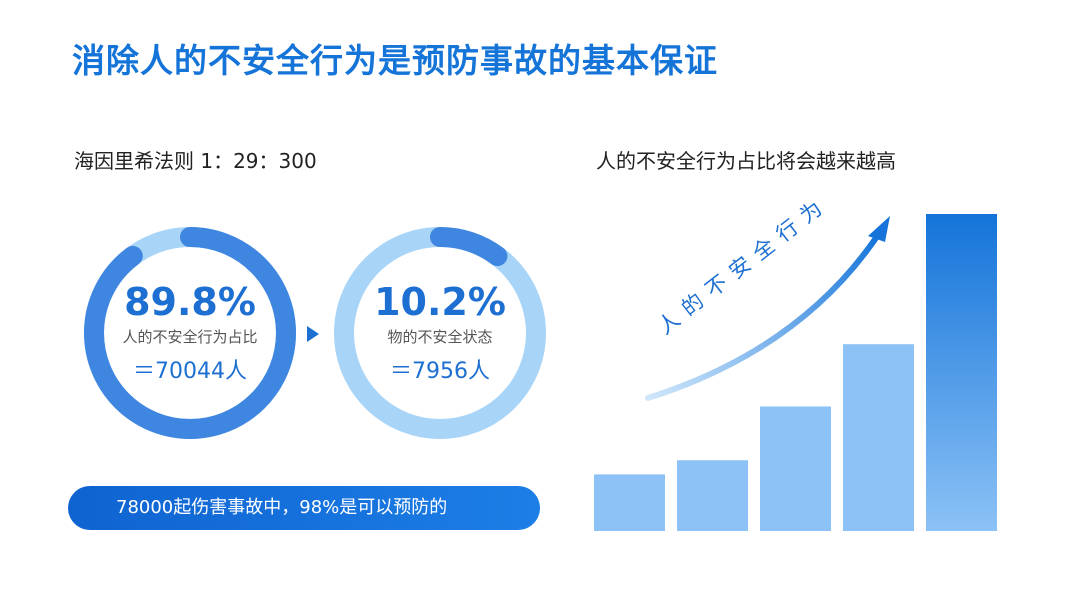  What do you see at coordinates (440, 302) in the screenshot?
I see `ring2-percent: 10.2%` at bounding box center [440, 302].